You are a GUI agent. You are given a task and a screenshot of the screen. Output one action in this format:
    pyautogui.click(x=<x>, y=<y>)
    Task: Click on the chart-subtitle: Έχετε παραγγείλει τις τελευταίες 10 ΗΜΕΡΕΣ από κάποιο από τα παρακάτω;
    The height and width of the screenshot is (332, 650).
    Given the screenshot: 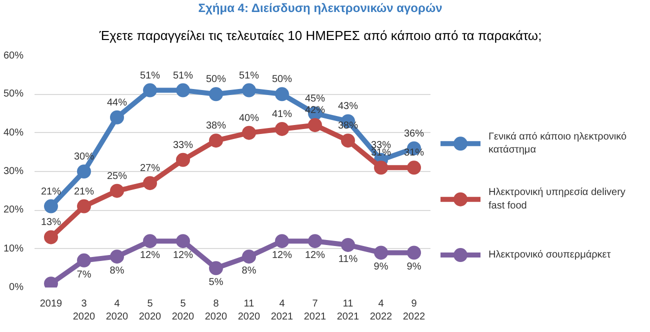 What is the action you would take?
    pyautogui.click(x=320, y=35)
    